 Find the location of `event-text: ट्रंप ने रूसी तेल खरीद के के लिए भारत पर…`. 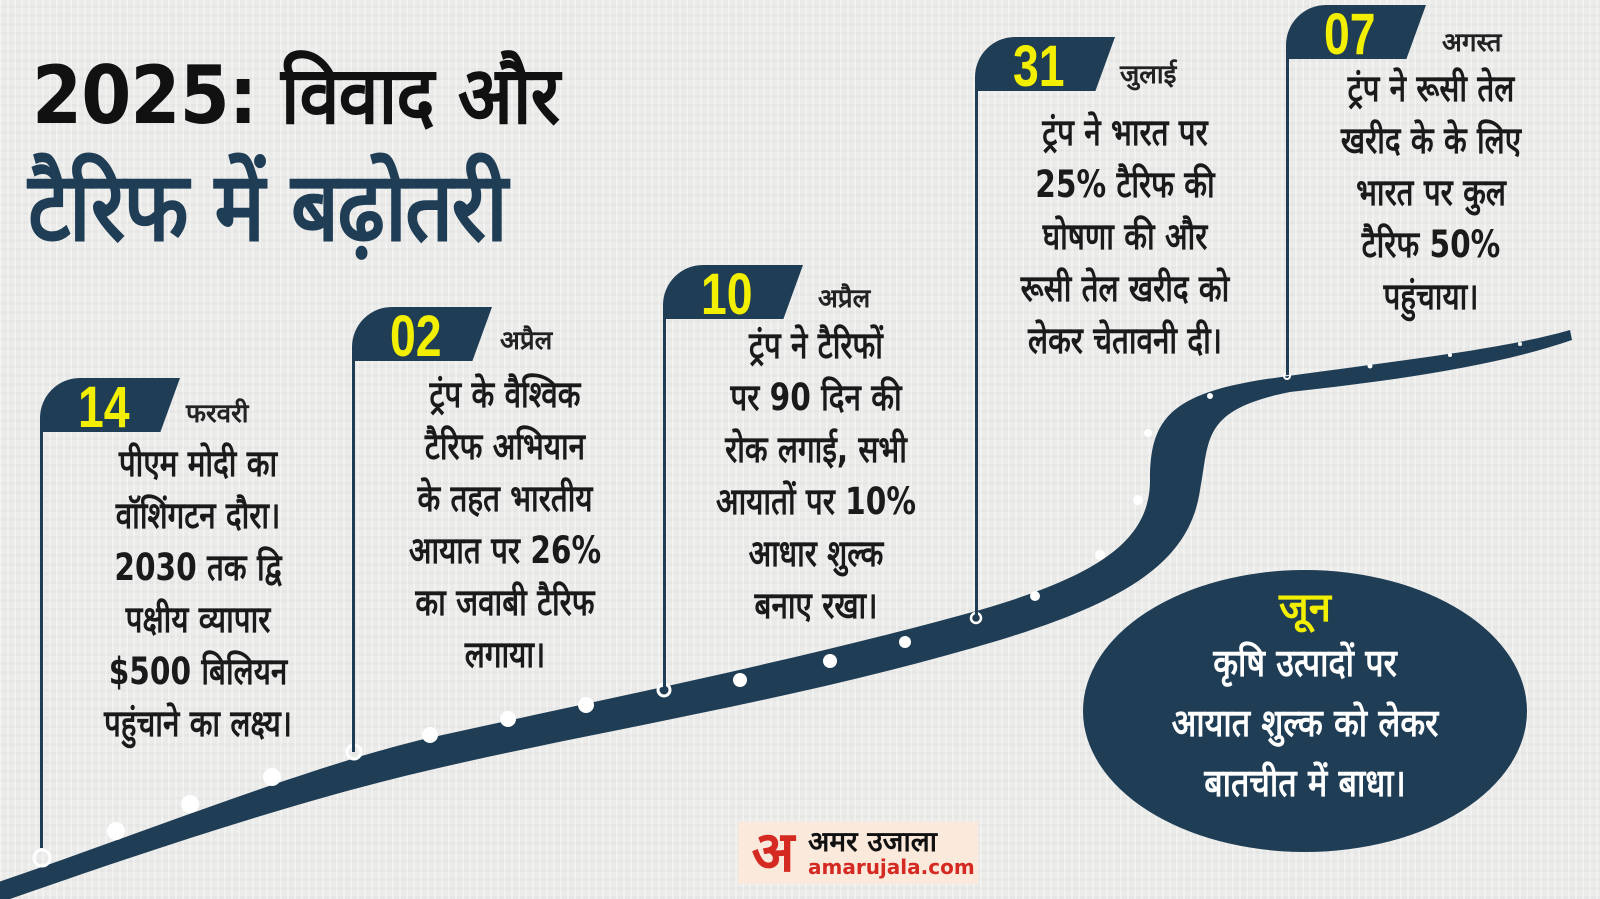

event-text: ट्रंप ने रूसी तेल खरीद के के लिए भारत पर… is located at coordinates (1431, 192).